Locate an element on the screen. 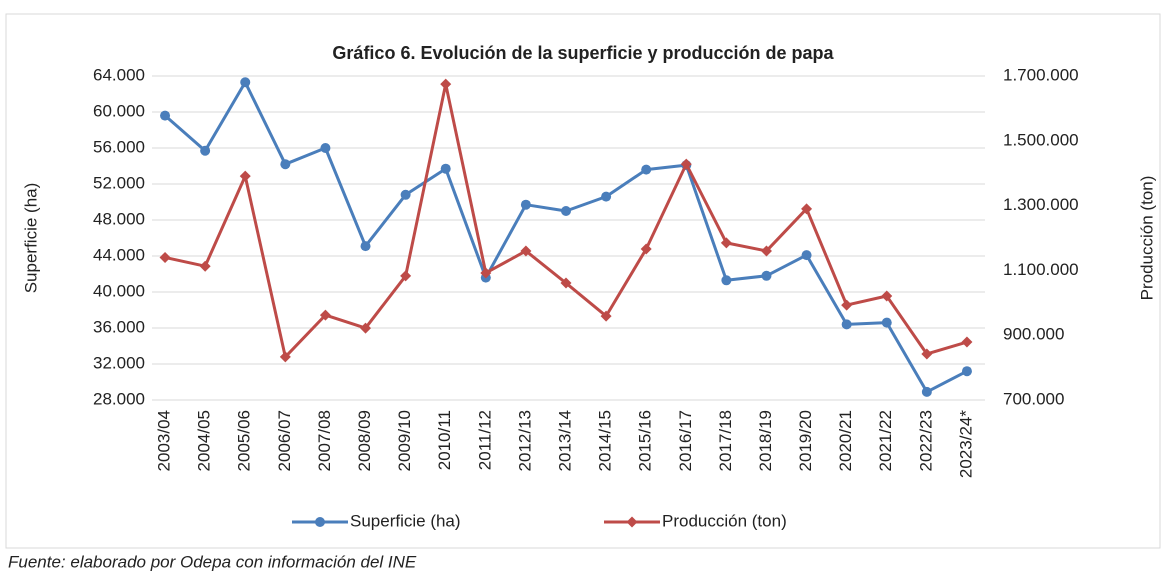 The width and height of the screenshot is (1166, 574). legend-label: Producción (ton) is located at coordinates (724, 520).